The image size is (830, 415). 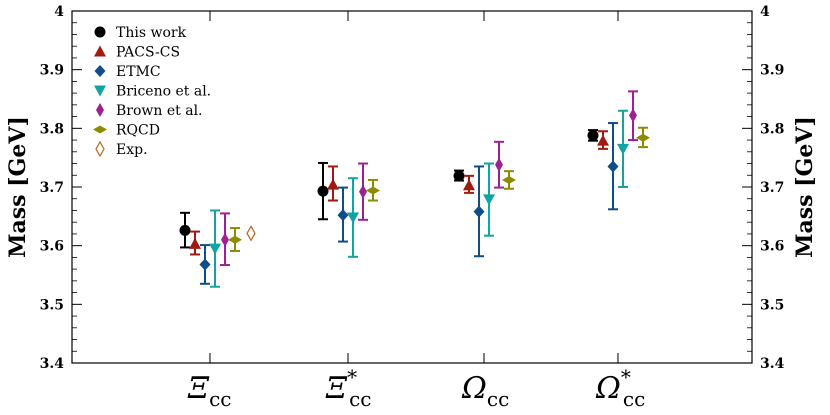 What do you see at coordinates (805, 187) in the screenshot?
I see `y-axis-label-right: Mass [GeV]` at bounding box center [805, 187].